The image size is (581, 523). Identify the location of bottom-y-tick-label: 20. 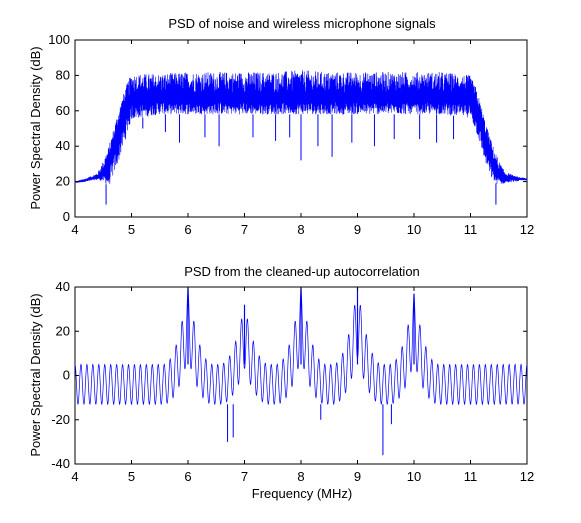
(63, 330).